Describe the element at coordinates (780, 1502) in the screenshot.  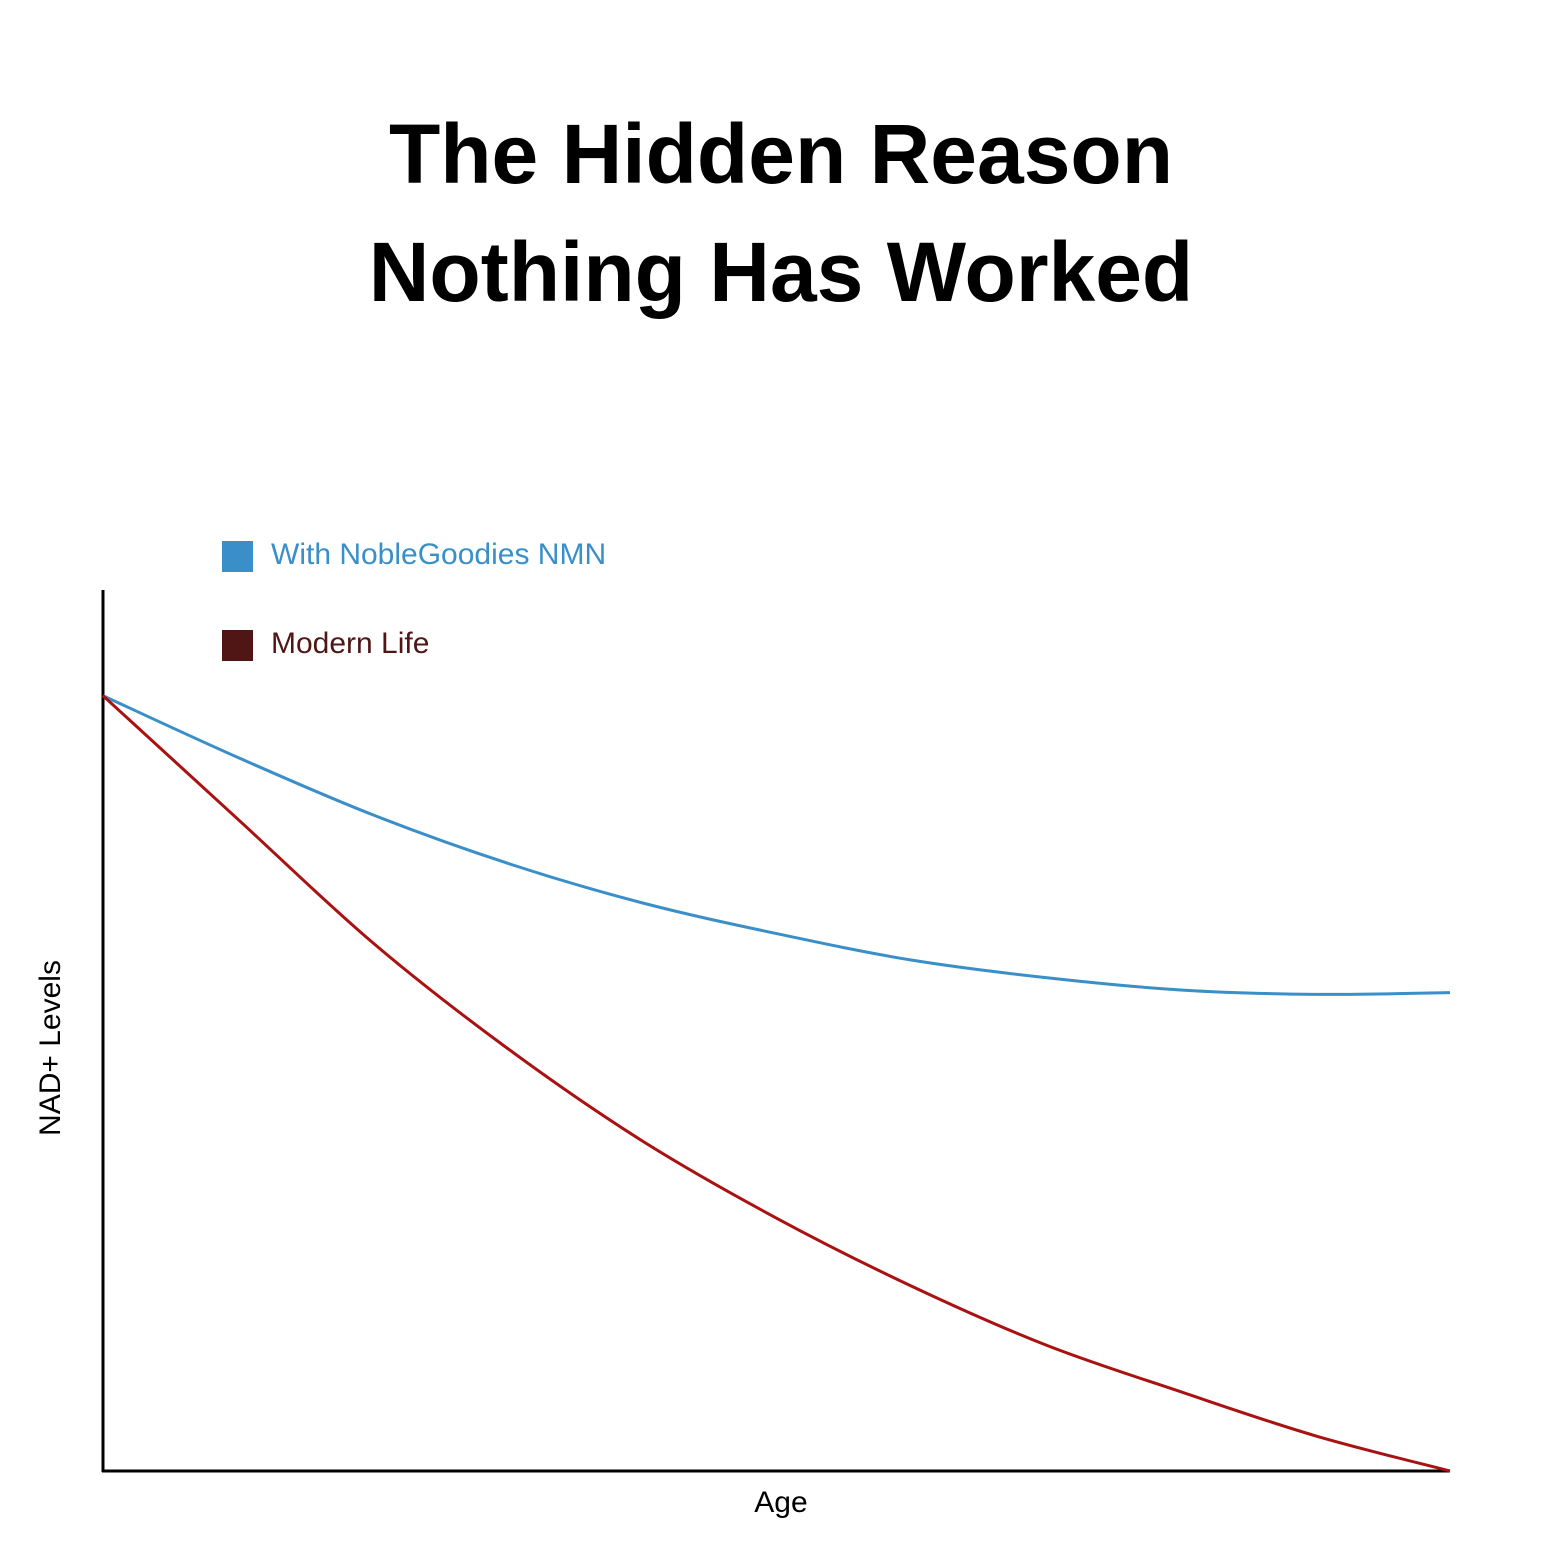
I see `x-axis-label: Age` at that location.